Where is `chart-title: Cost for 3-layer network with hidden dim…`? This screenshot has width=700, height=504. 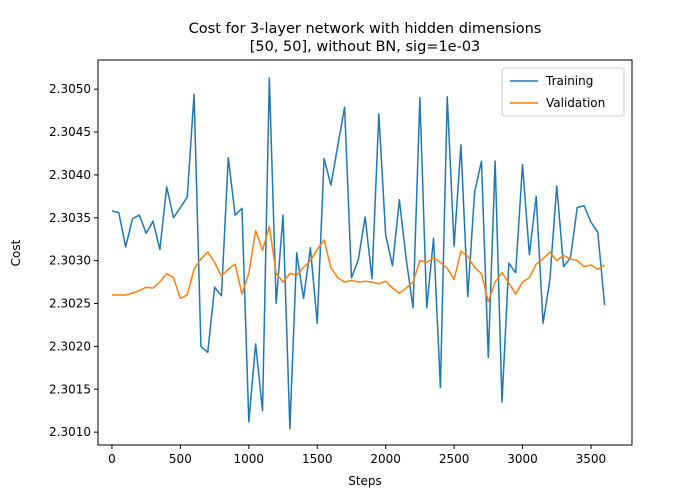
chart-title: Cost for 3-layer network with hidden dim… is located at coordinates (365, 29).